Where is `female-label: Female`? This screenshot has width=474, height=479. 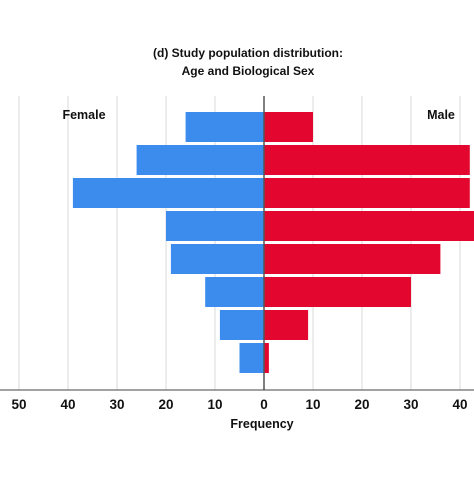
female-label: Female is located at coordinates (83, 115).